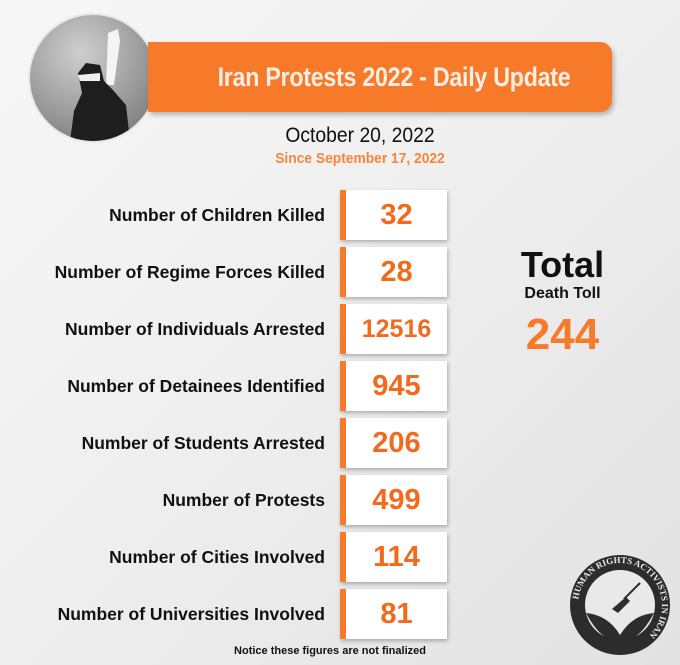  What do you see at coordinates (393, 443) in the screenshot?
I see `stat-value-card: 206` at bounding box center [393, 443].